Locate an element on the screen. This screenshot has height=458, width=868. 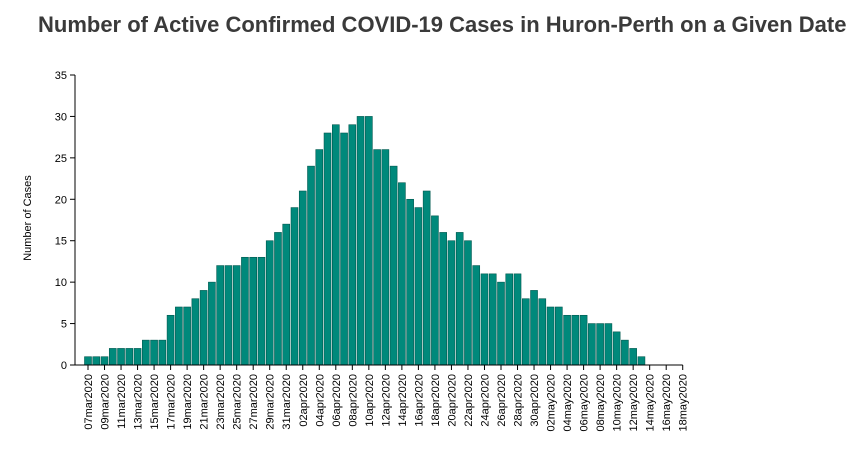
x-tick-label: 02apr2020 is located at coordinates (304, 400).